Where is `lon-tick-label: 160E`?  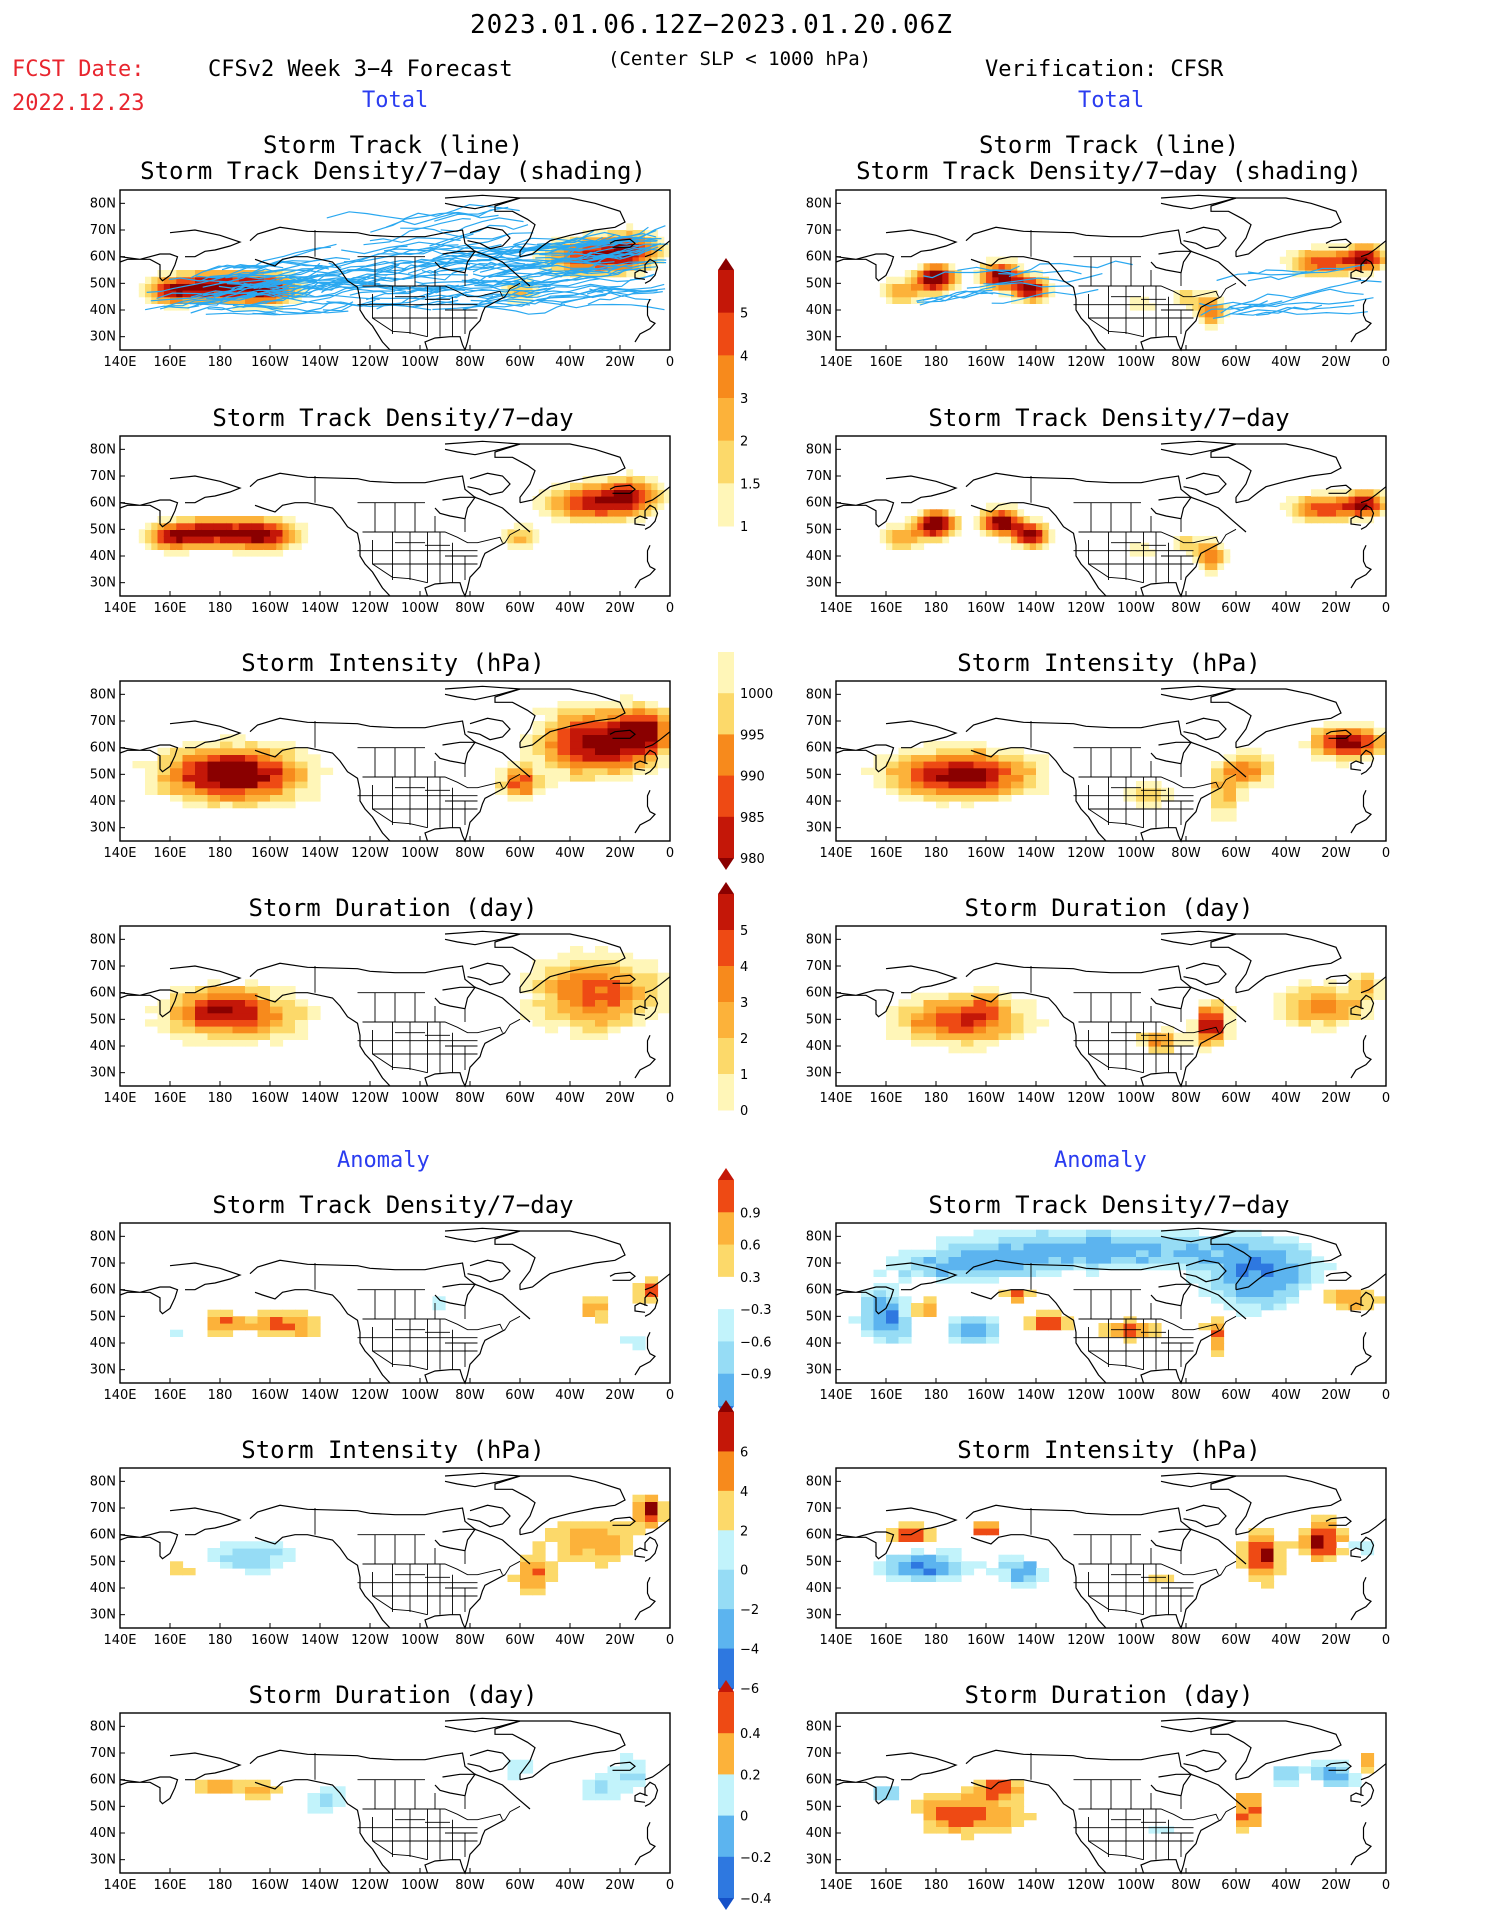
lon-tick-label: 160E is located at coordinates (885, 608).